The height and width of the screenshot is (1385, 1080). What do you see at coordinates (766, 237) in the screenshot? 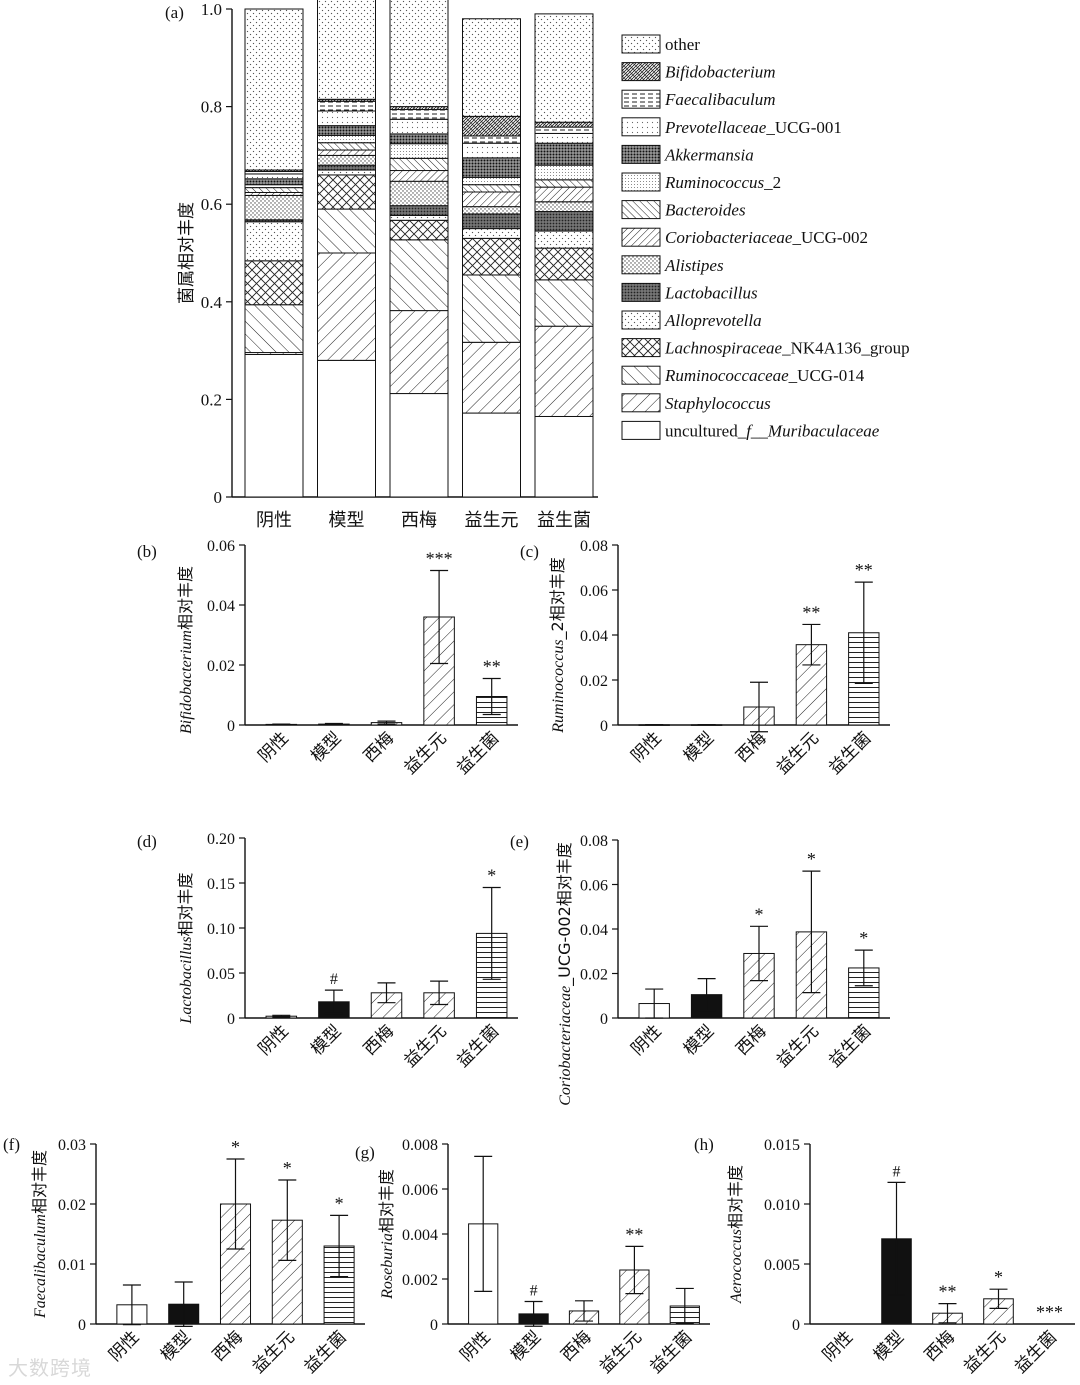
I see `legend-entry: Coriobacteriaceae_UCG-002` at bounding box center [766, 237].